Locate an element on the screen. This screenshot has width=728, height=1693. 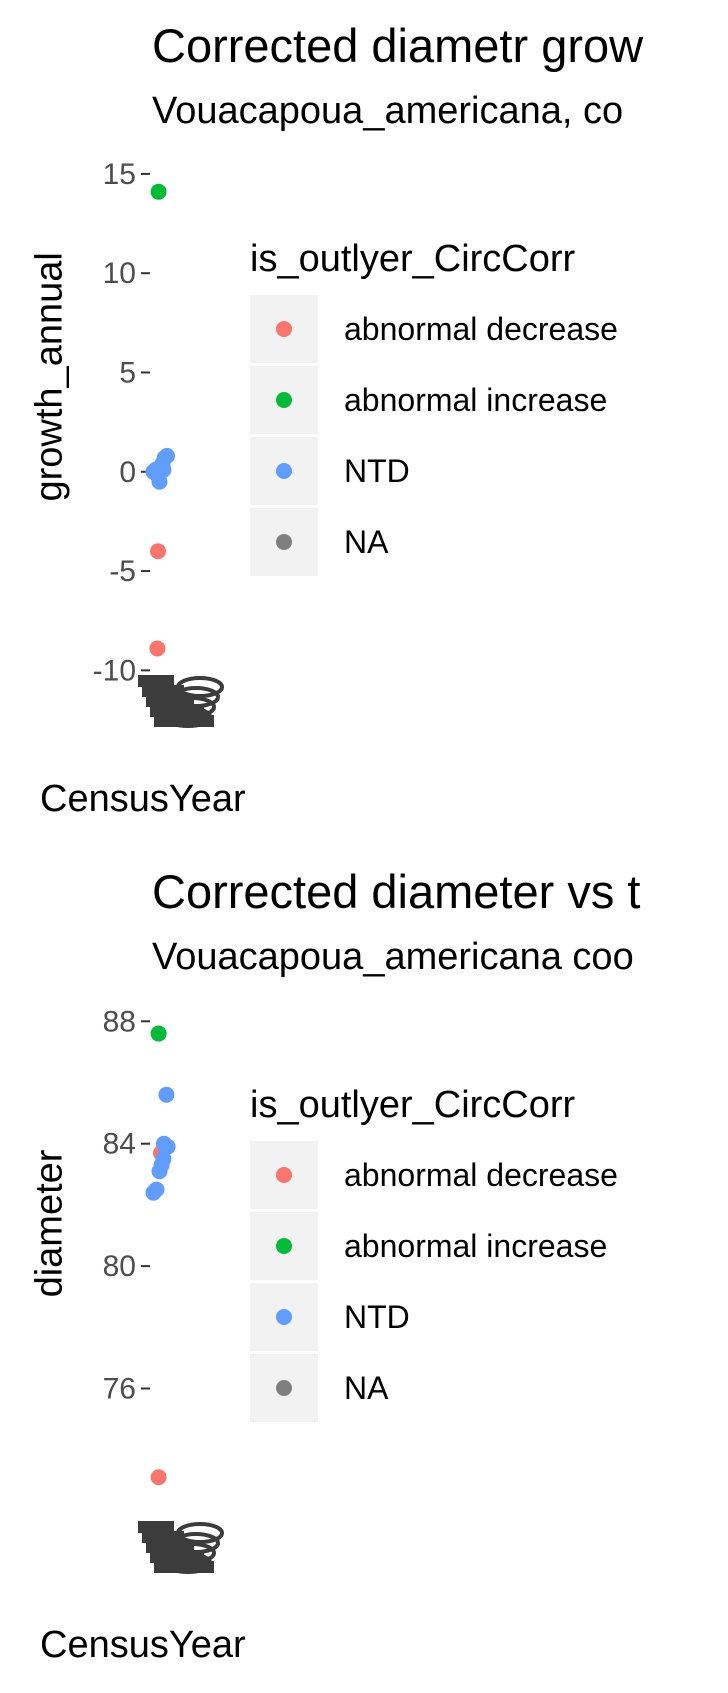
y-tick-label: 10 is located at coordinates (119, 273).